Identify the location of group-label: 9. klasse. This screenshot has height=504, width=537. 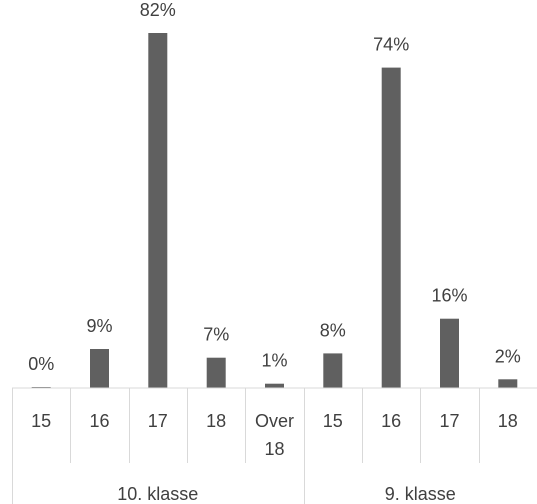
(420, 494).